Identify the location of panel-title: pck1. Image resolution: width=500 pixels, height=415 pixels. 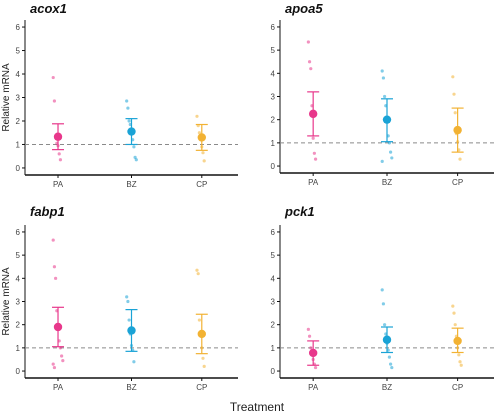
(299, 211).